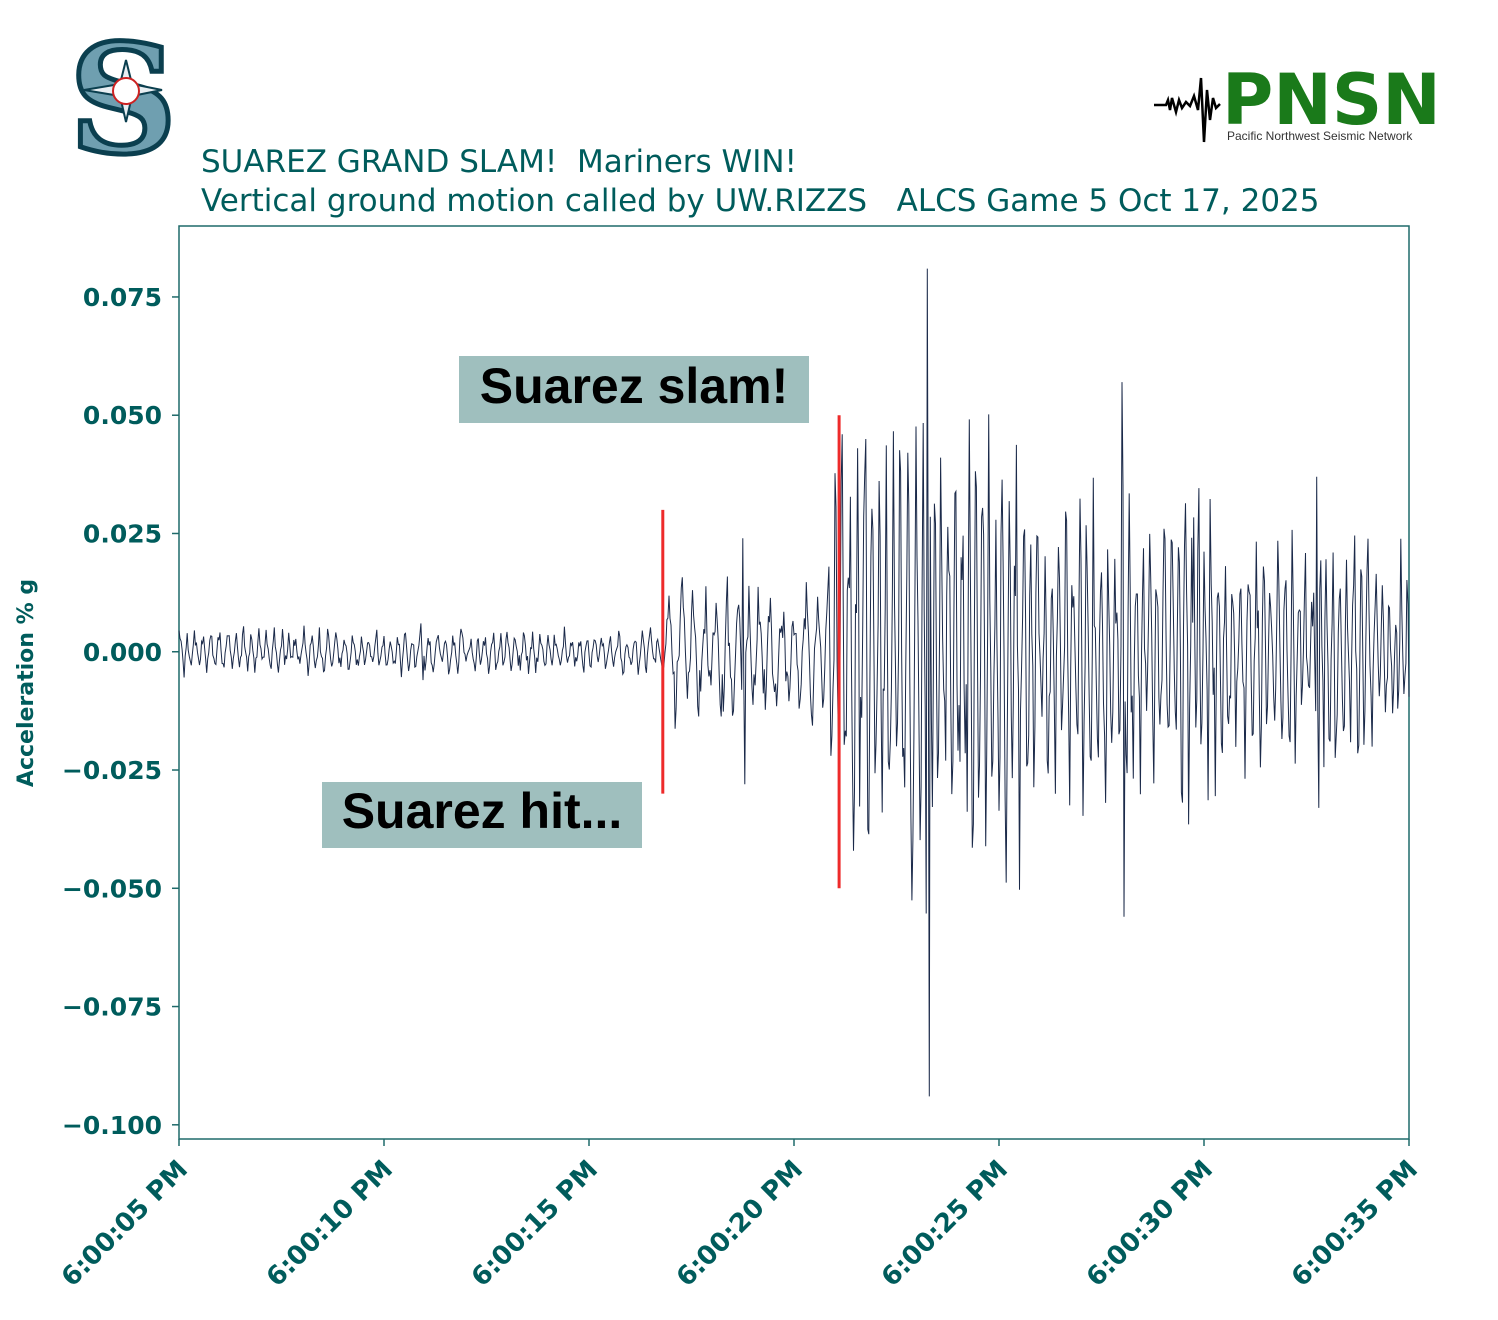  I want to click on y-tick-label: −0.050, so click(112, 888).